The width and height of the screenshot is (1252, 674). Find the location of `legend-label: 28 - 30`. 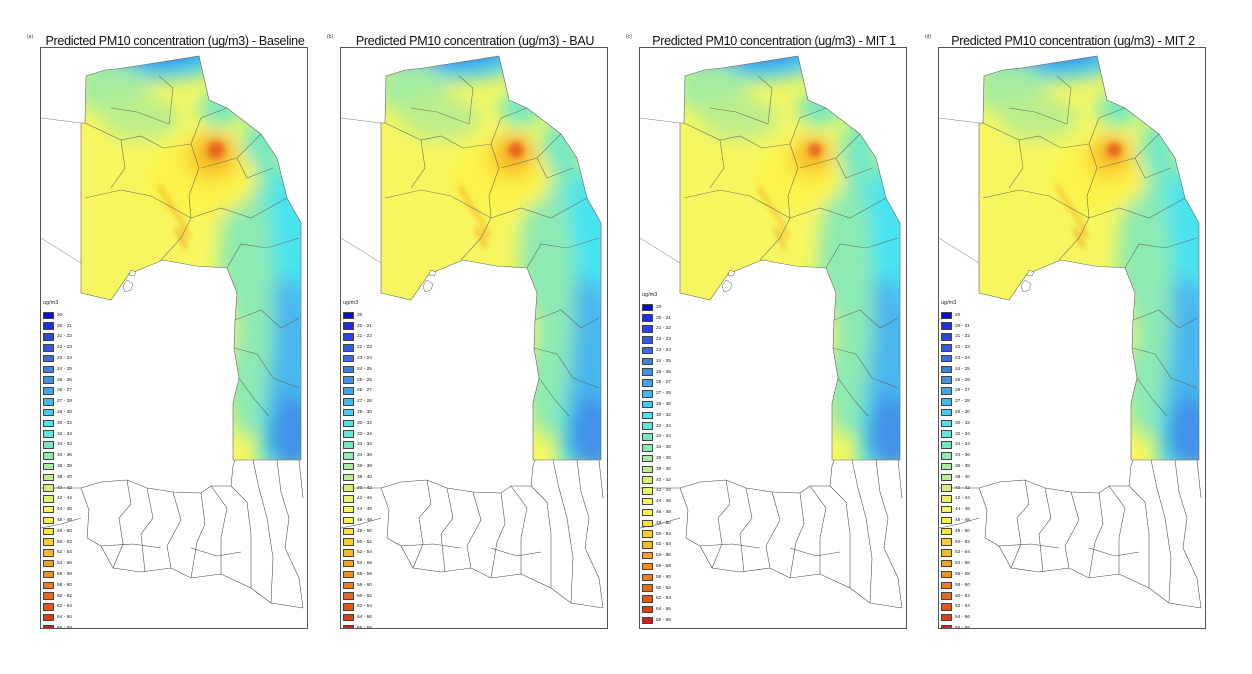

legend-label: 28 - 30 is located at coordinates (364, 413).